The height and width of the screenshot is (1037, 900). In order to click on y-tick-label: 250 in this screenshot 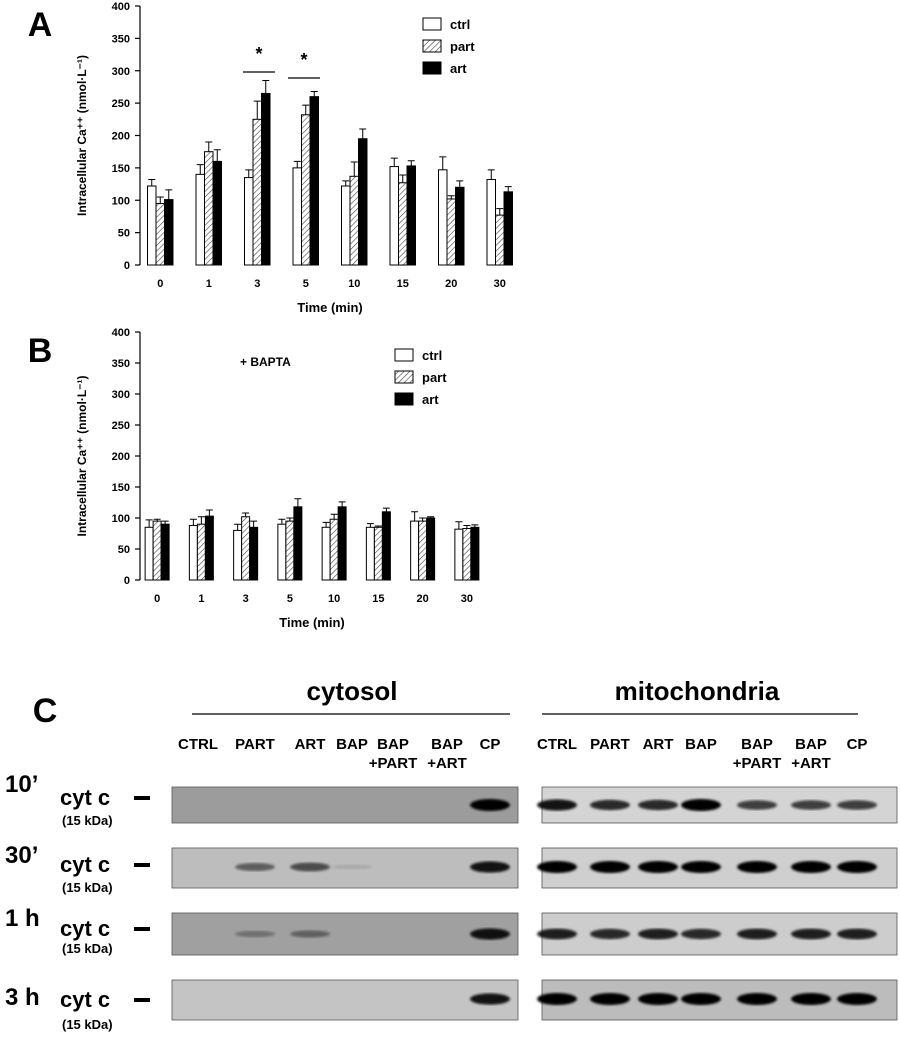, I will do `click(121, 104)`.